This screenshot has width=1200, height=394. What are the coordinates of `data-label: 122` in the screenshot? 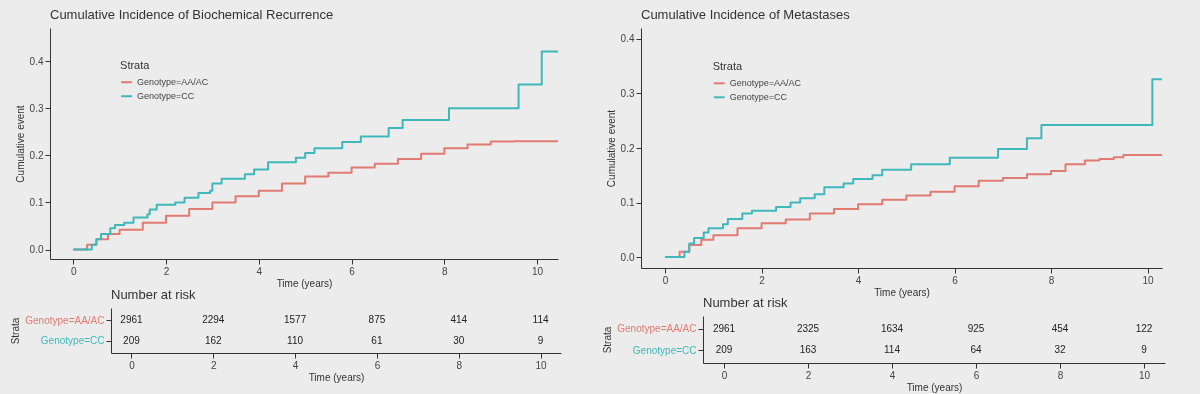 It's located at (1144, 328).